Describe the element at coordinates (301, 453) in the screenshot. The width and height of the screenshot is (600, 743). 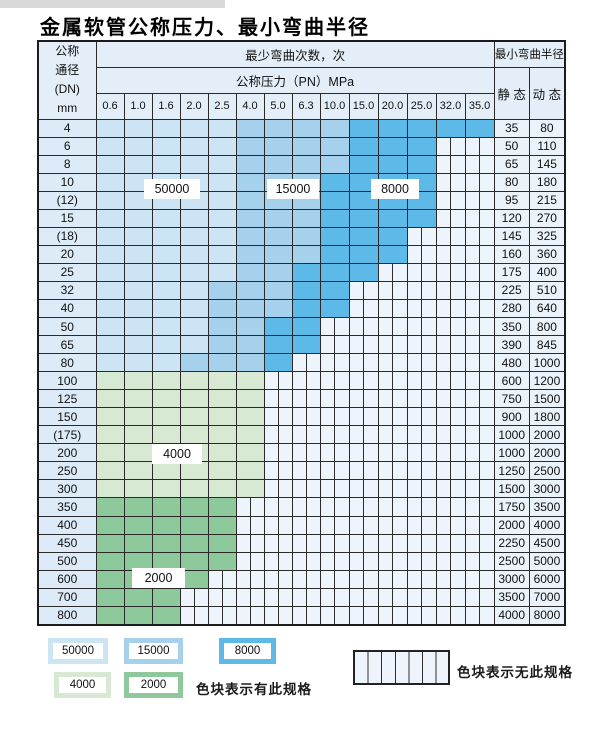
I see `table-row: 200 1000 2000` at that location.